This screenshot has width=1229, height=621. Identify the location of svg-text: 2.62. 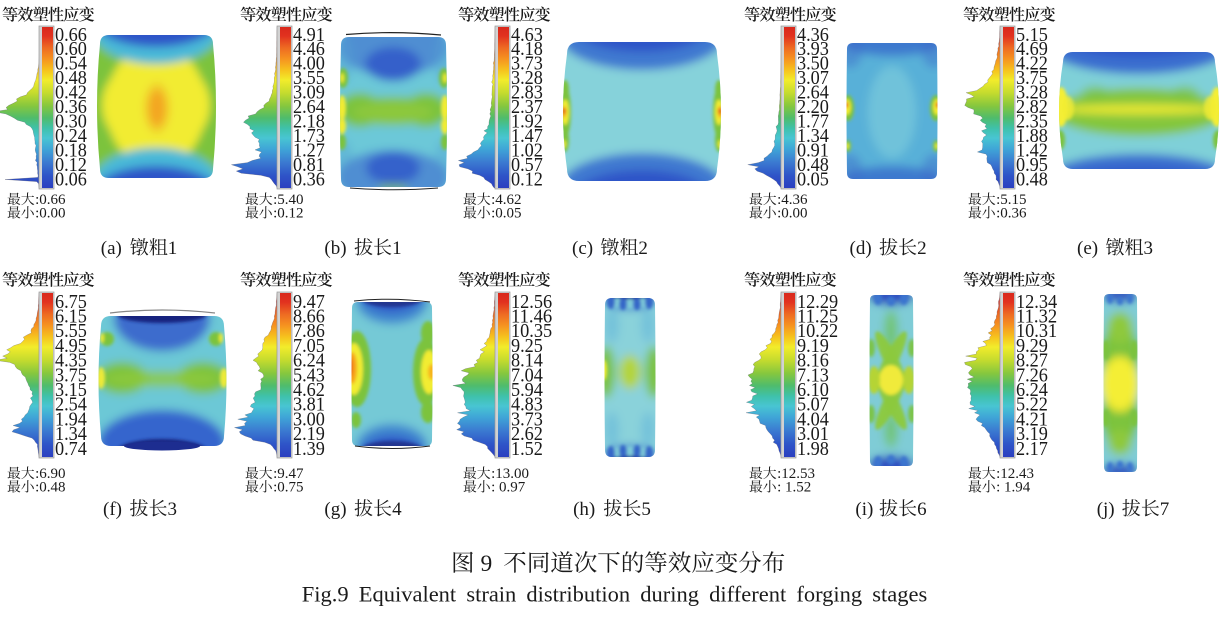
(527, 434).